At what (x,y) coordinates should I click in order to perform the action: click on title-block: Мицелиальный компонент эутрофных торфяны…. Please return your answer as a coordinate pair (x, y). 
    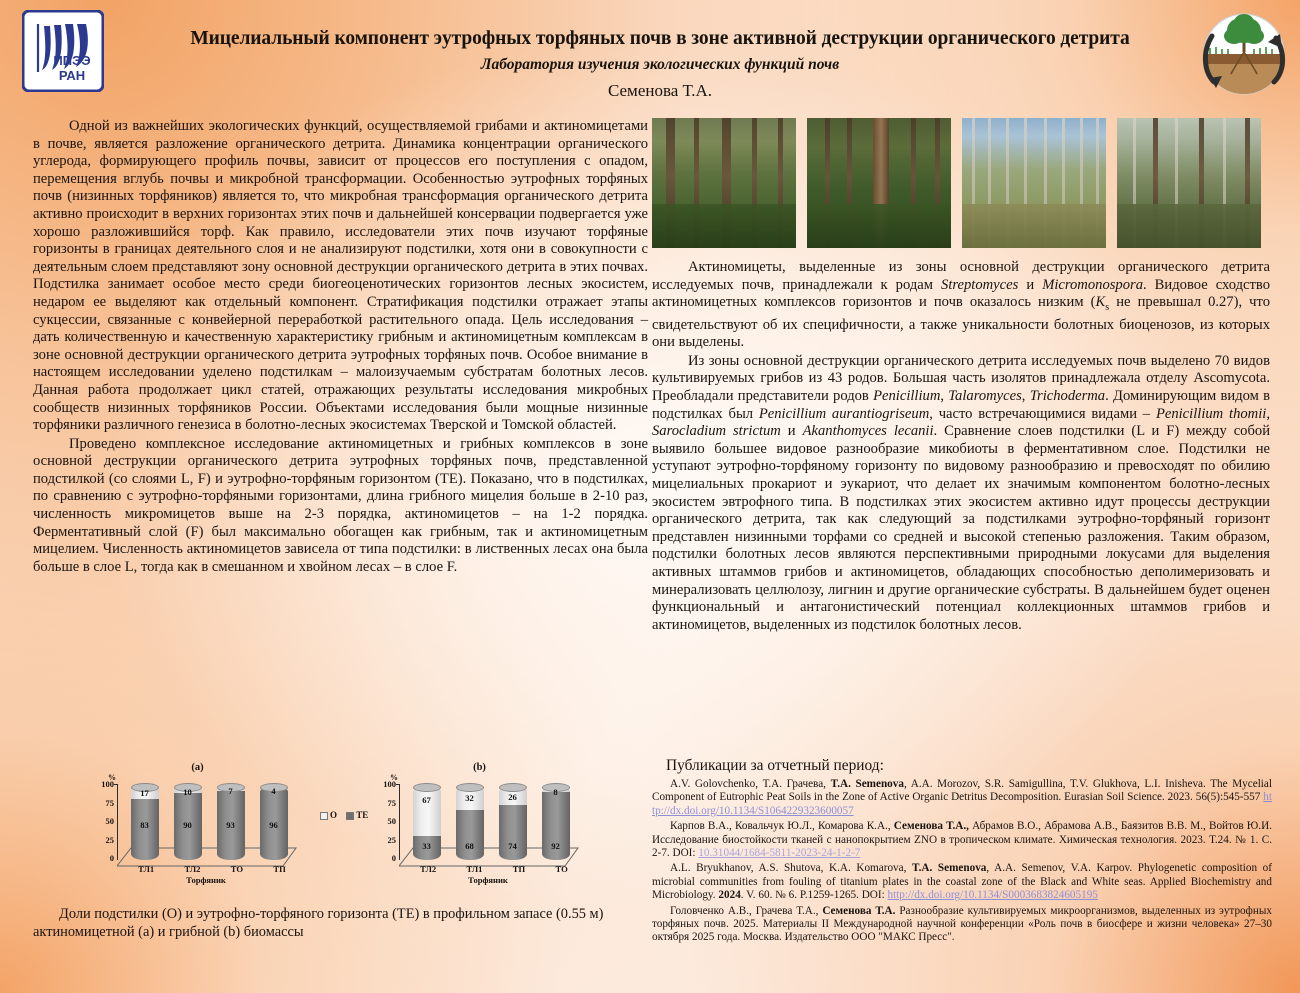
    Looking at the image, I should click on (660, 64).